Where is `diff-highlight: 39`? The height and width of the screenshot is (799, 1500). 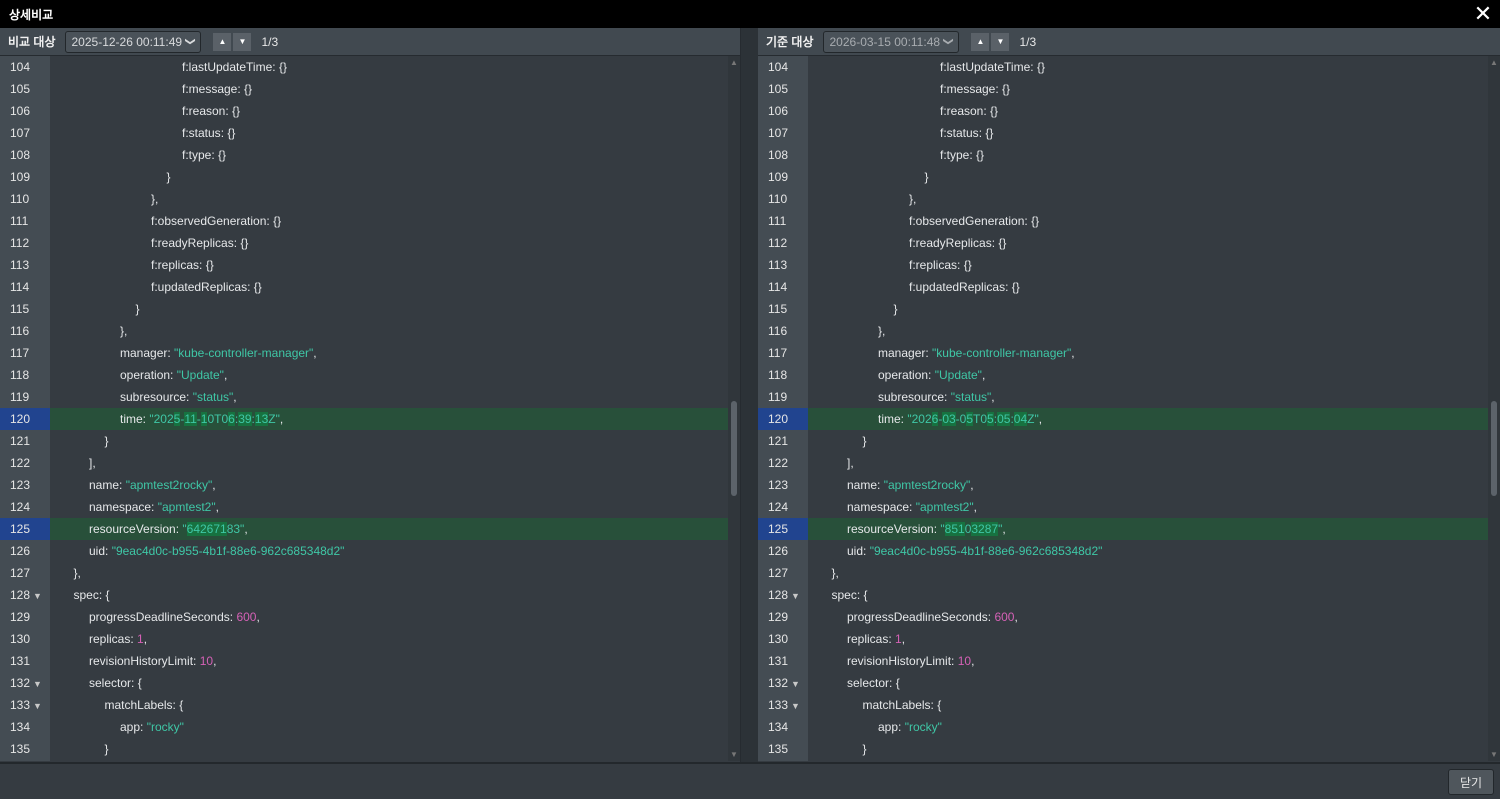 diff-highlight: 39 is located at coordinates (245, 419).